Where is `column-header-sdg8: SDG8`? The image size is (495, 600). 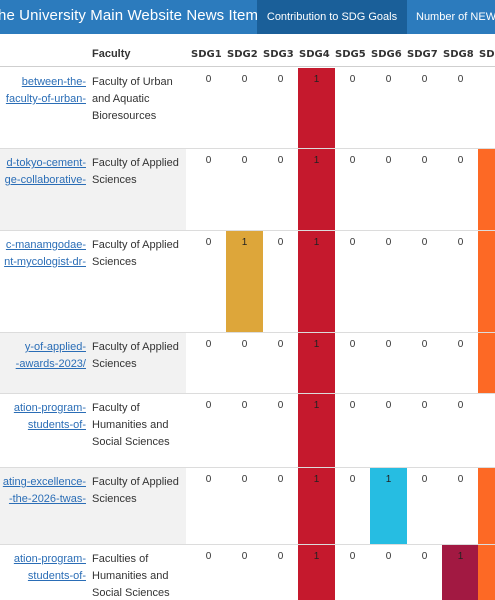 column-header-sdg8: SDG8 is located at coordinates (458, 54).